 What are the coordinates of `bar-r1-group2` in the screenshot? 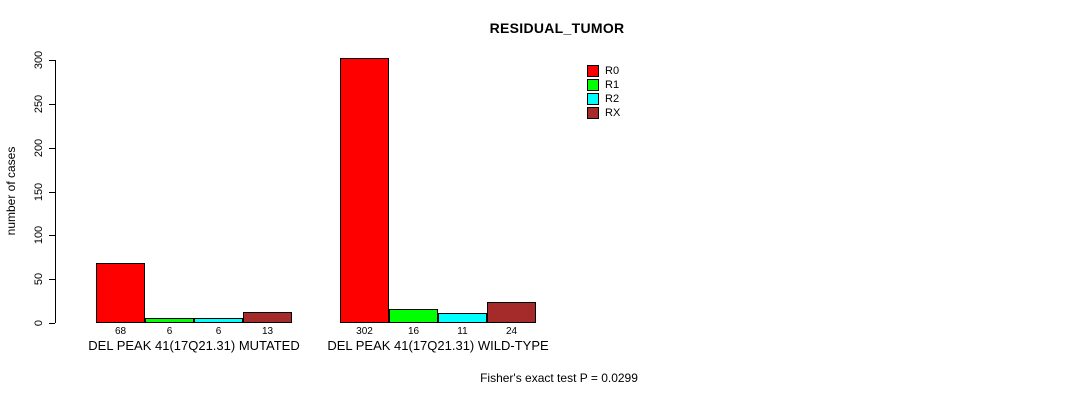 It's located at (413, 315).